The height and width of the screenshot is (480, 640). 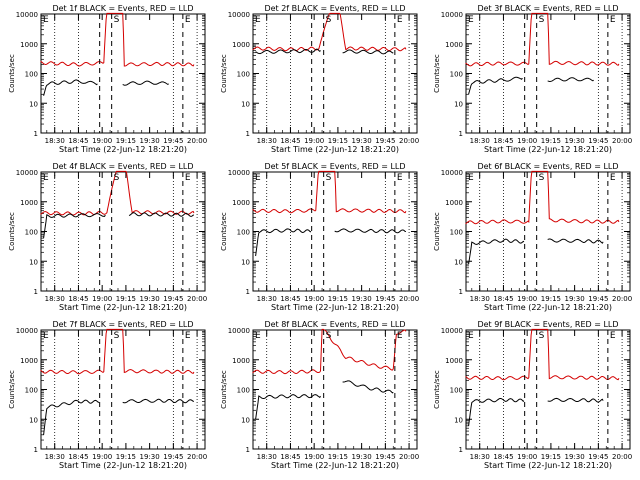 I want to click on chart-title: Det 5f BLACK = Events, RED = LLD, so click(x=334, y=166).